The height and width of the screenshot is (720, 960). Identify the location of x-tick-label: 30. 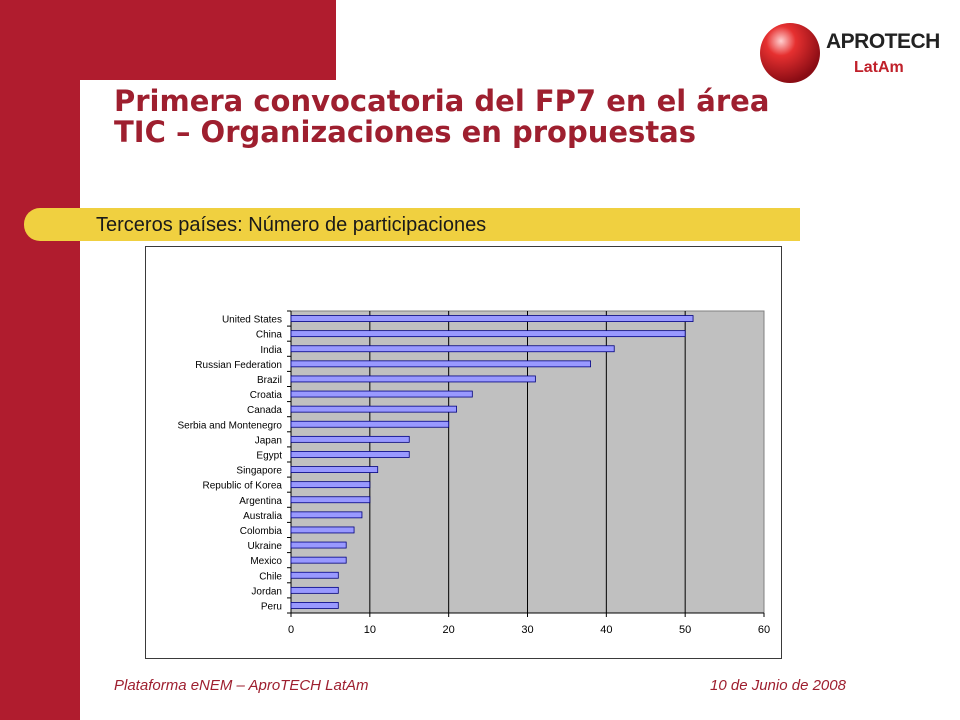
(527, 630).